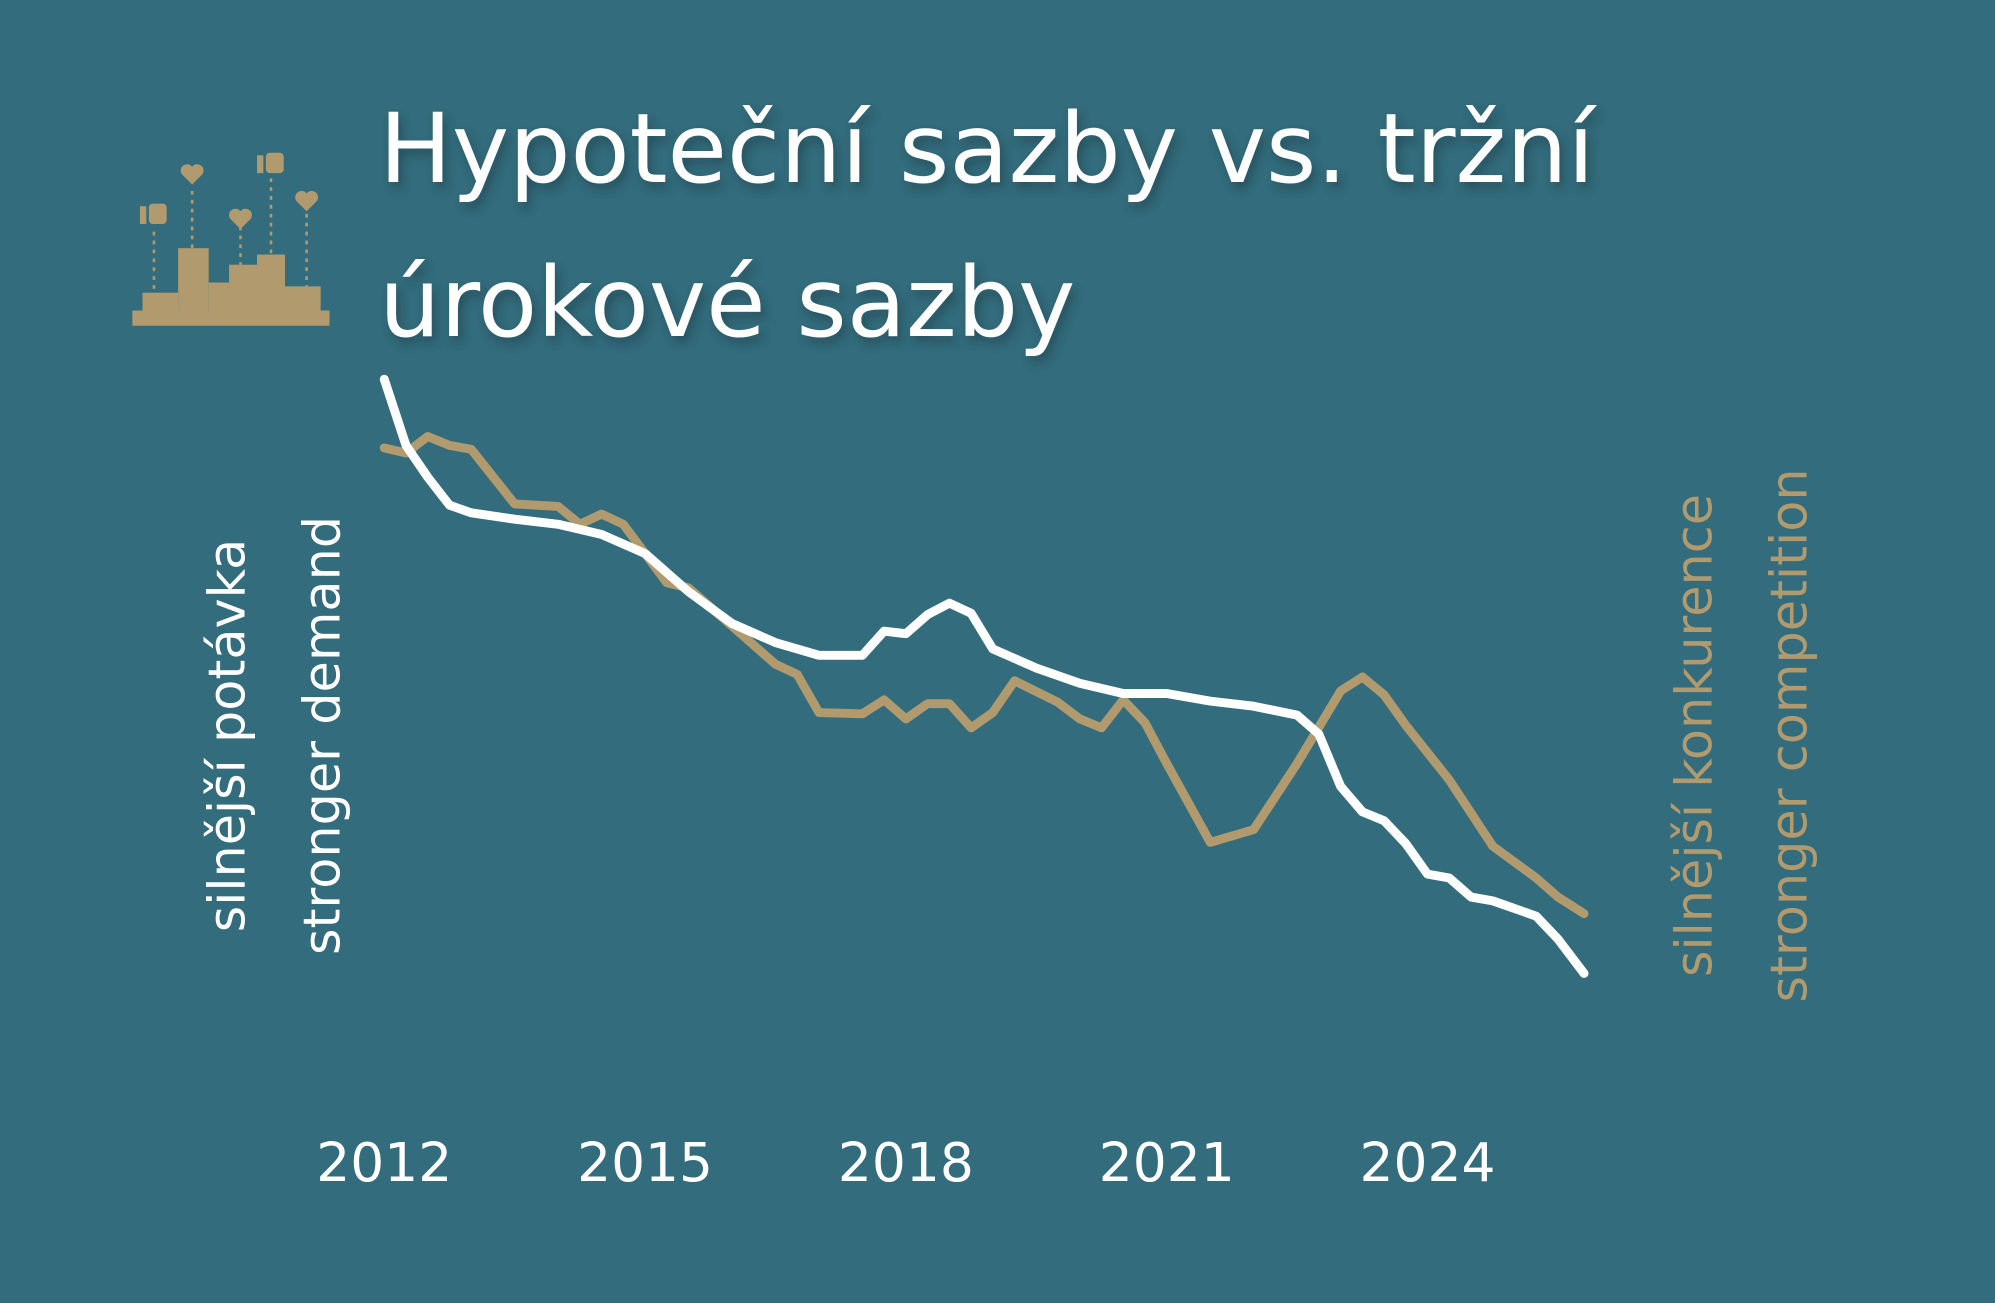  I want to click on chart-title: úrokové sazby, so click(727, 302).